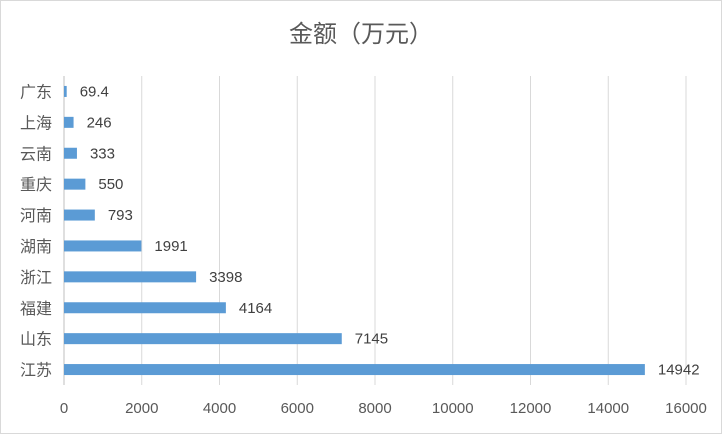 This screenshot has height=434, width=722. Describe the element at coordinates (361, 34) in the screenshot. I see `chart-title: 金额（万元）` at that location.